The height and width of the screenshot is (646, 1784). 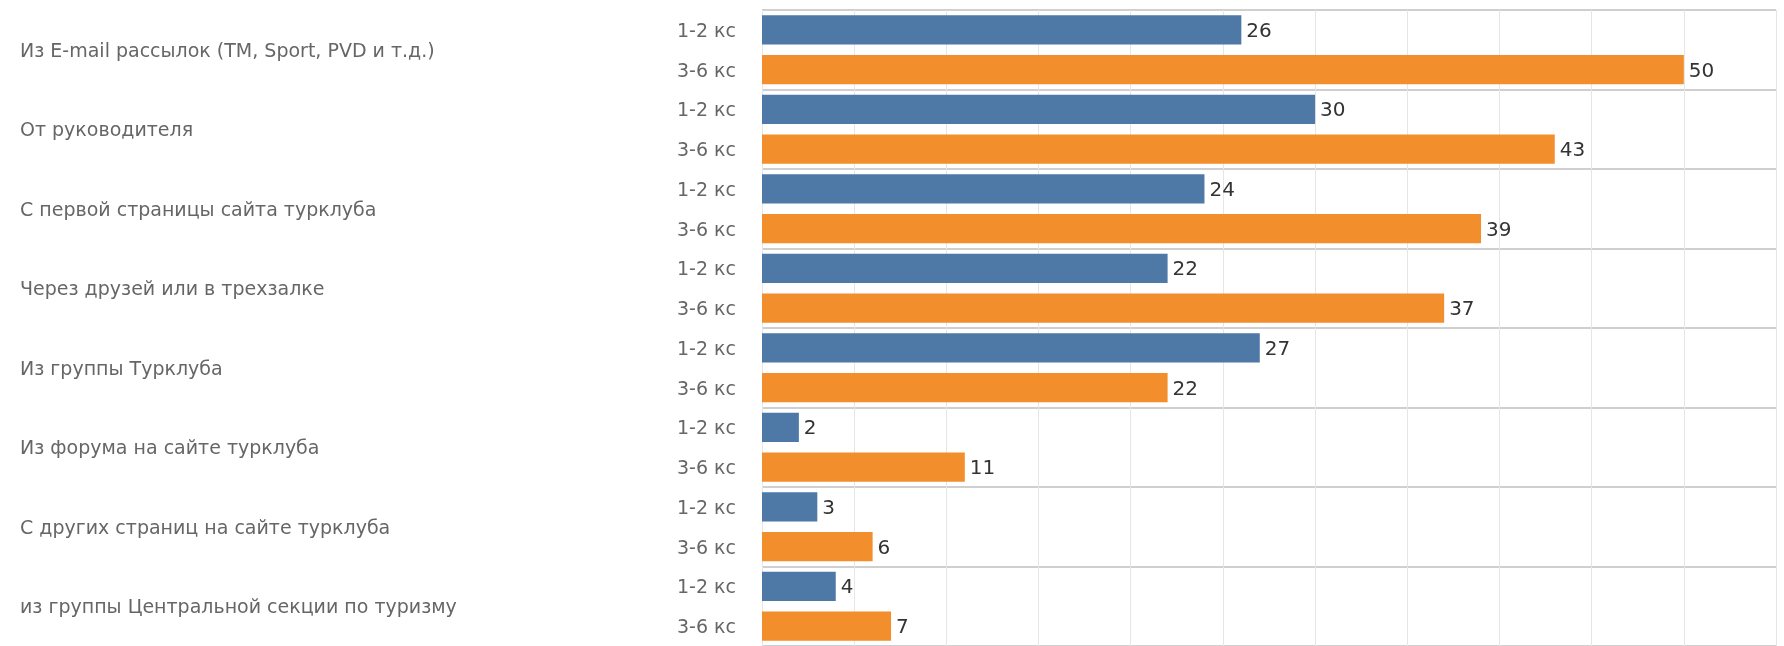 What do you see at coordinates (107, 129) in the screenshot?
I see `y-tick-label: От руководителя` at bounding box center [107, 129].